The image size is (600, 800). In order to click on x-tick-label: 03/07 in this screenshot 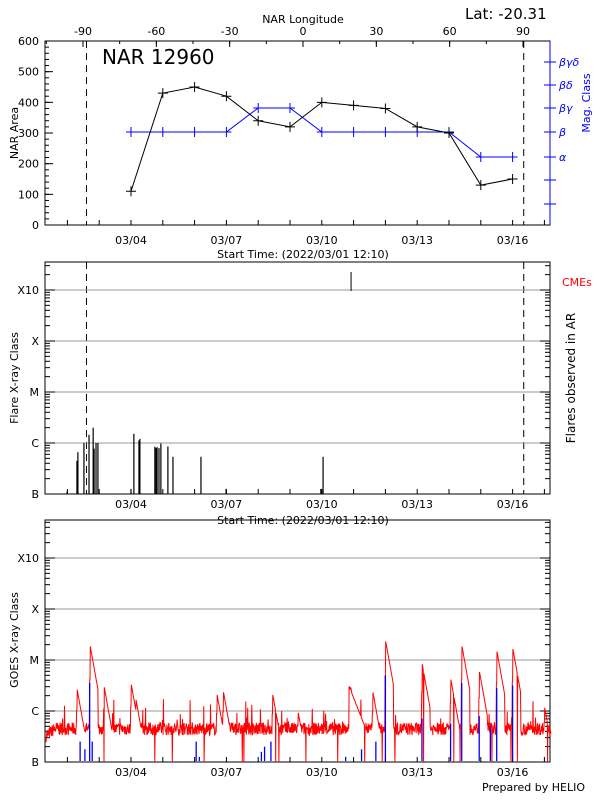, I will do `click(227, 240)`.